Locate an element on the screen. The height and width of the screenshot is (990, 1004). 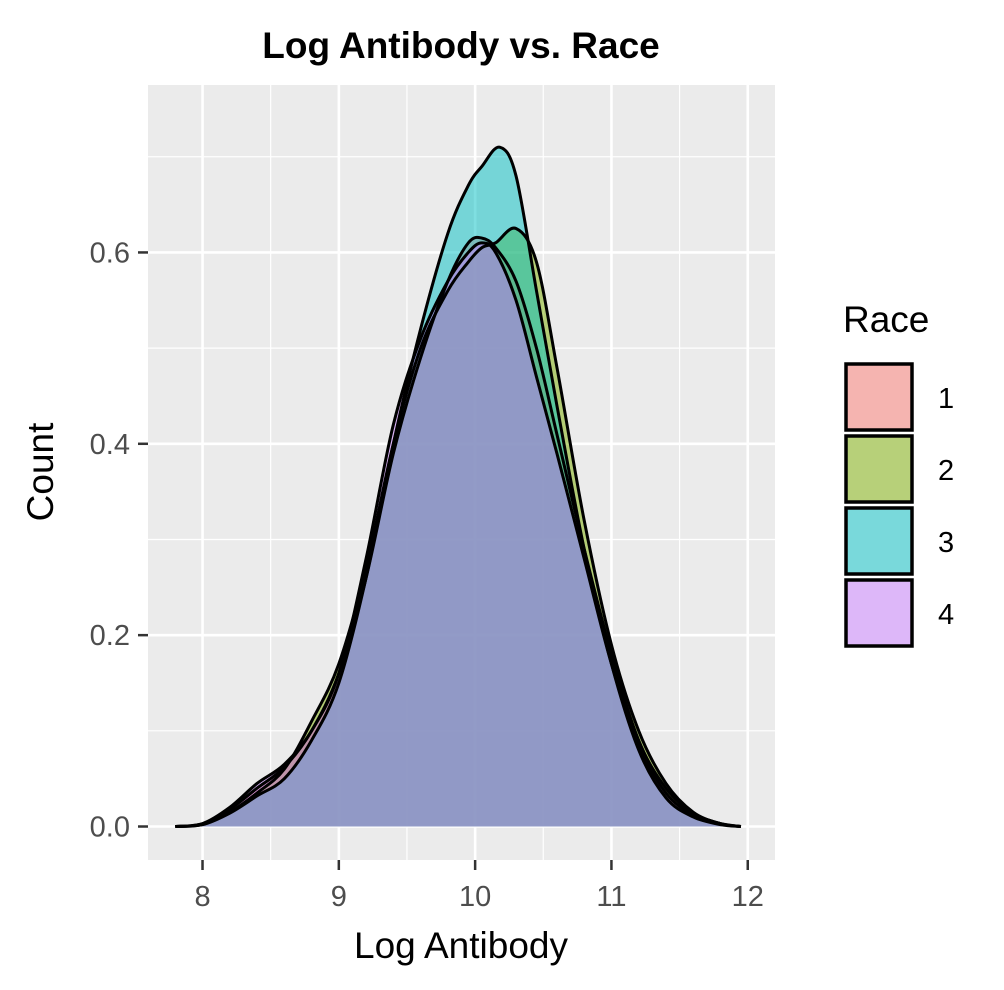
x-tick-label: 11 is located at coordinates (611, 897).